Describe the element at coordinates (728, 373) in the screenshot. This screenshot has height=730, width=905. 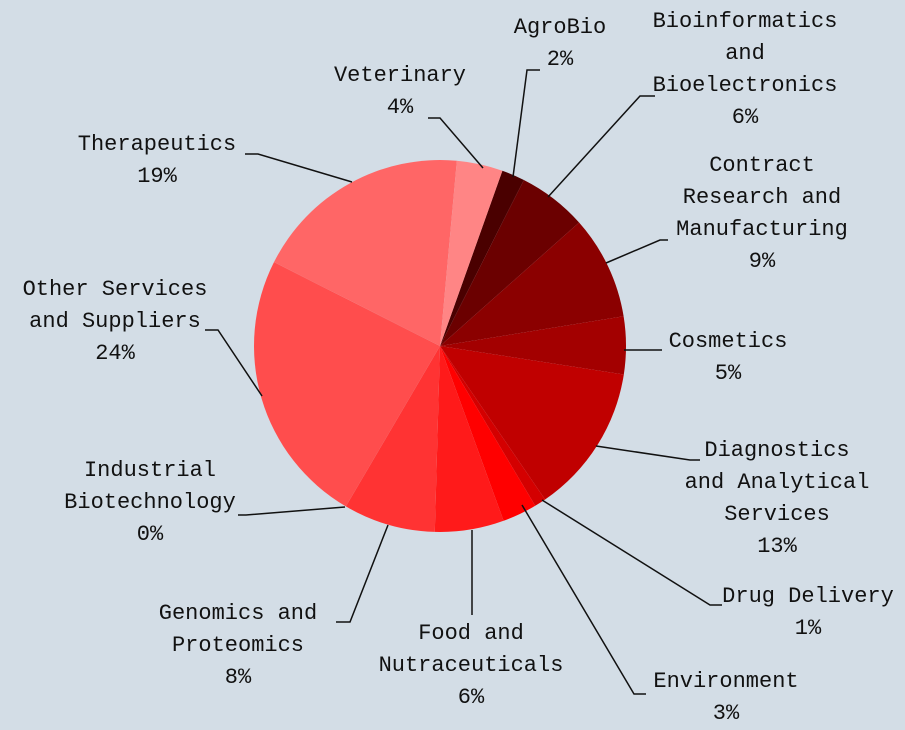
I see `value-label: 5%` at that location.